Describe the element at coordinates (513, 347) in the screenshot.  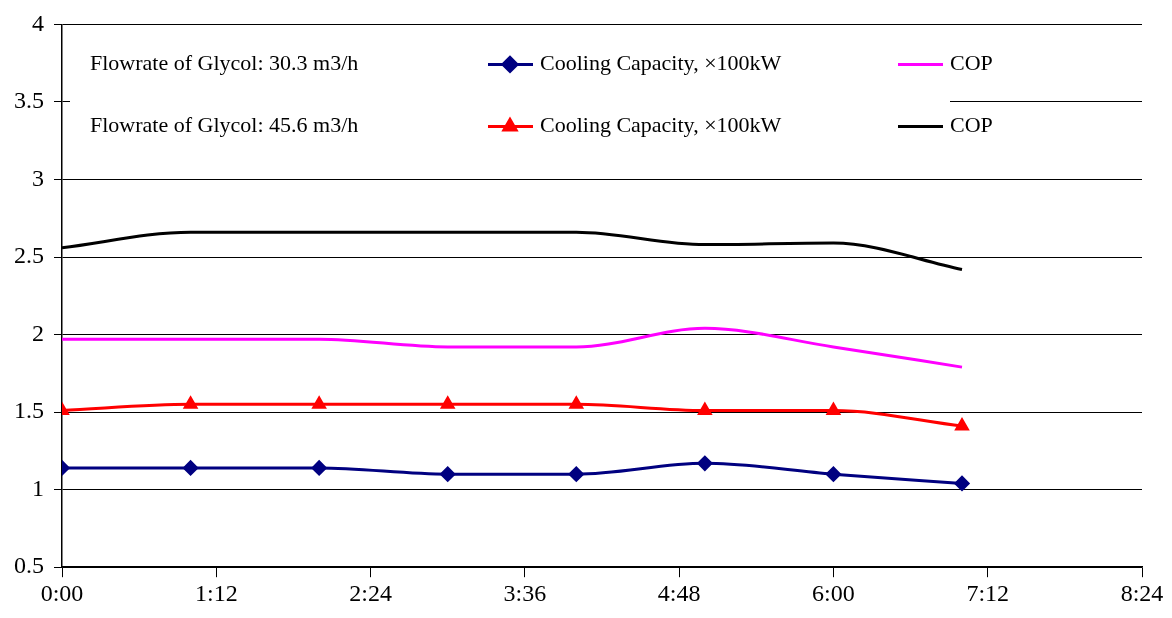
I see `line-series` at that location.